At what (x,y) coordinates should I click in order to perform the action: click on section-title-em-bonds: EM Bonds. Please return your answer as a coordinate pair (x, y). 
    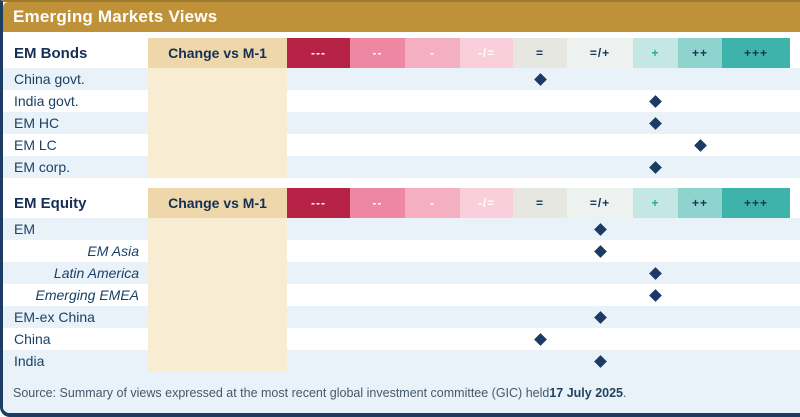
    Looking at the image, I should click on (51, 53).